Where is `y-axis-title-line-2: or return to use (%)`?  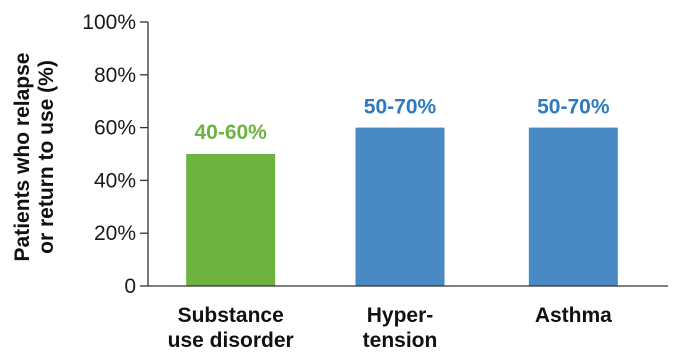
y-axis-title-line-2: or return to use (%) is located at coordinates (46, 157).